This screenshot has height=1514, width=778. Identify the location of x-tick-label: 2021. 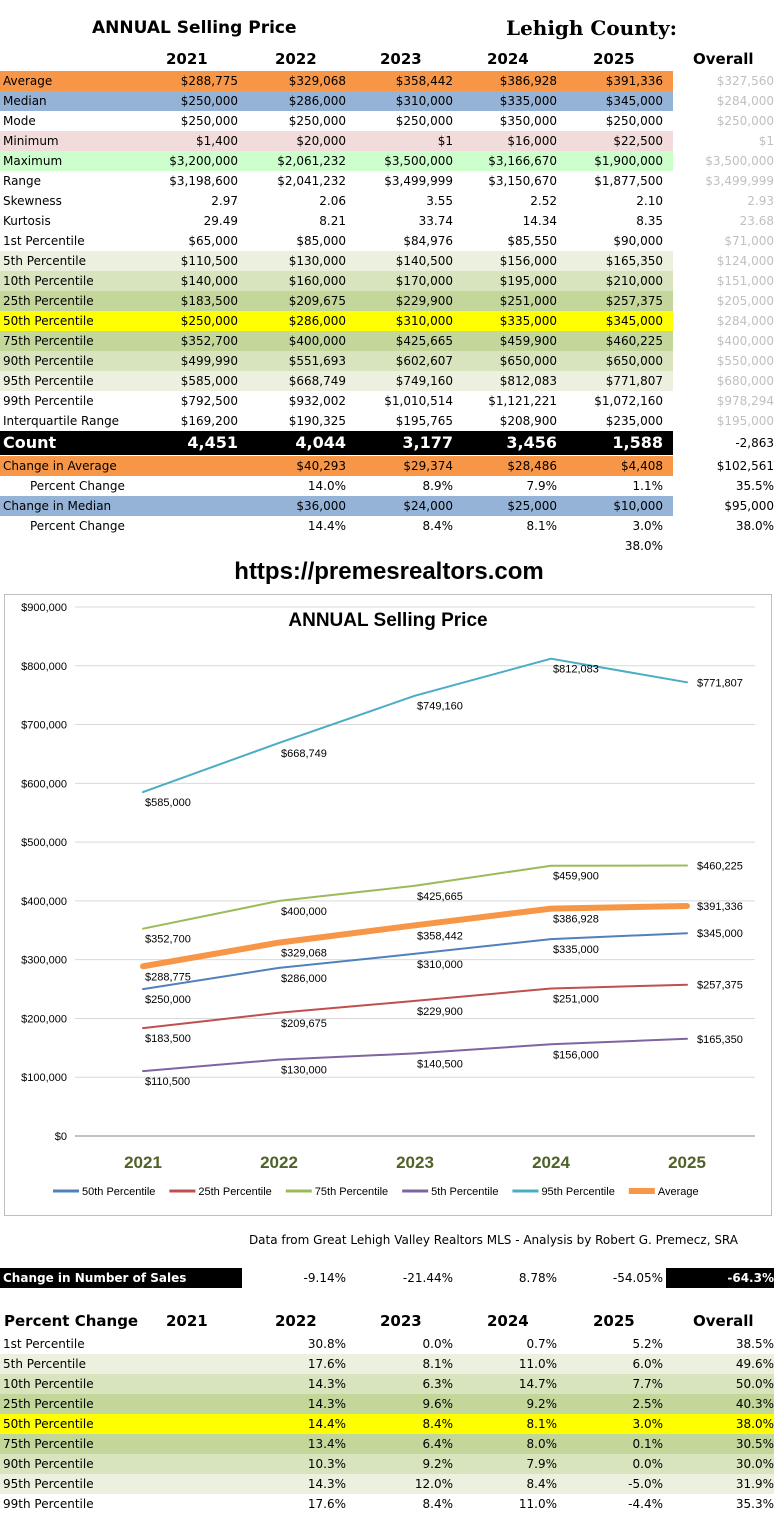
(143, 1162).